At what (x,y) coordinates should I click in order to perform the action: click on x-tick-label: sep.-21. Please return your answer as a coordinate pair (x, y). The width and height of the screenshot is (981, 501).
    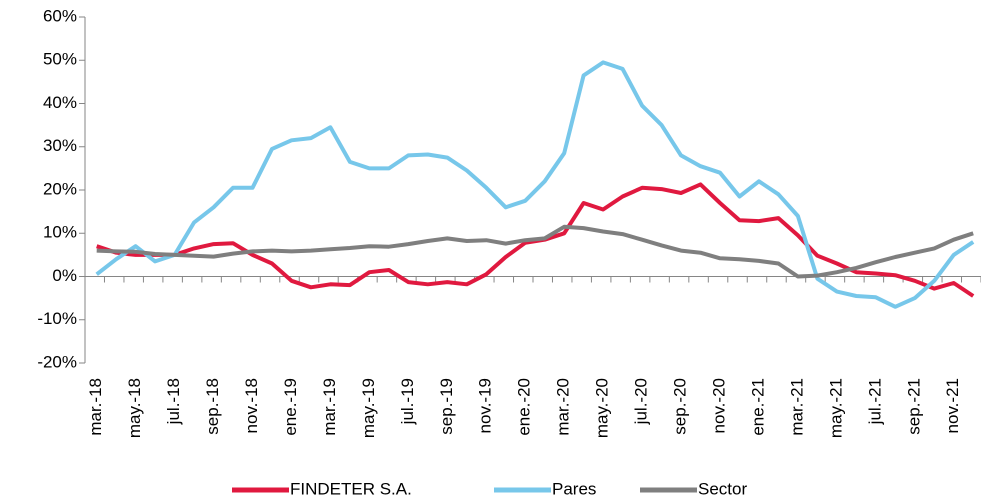
    Looking at the image, I should click on (913, 406).